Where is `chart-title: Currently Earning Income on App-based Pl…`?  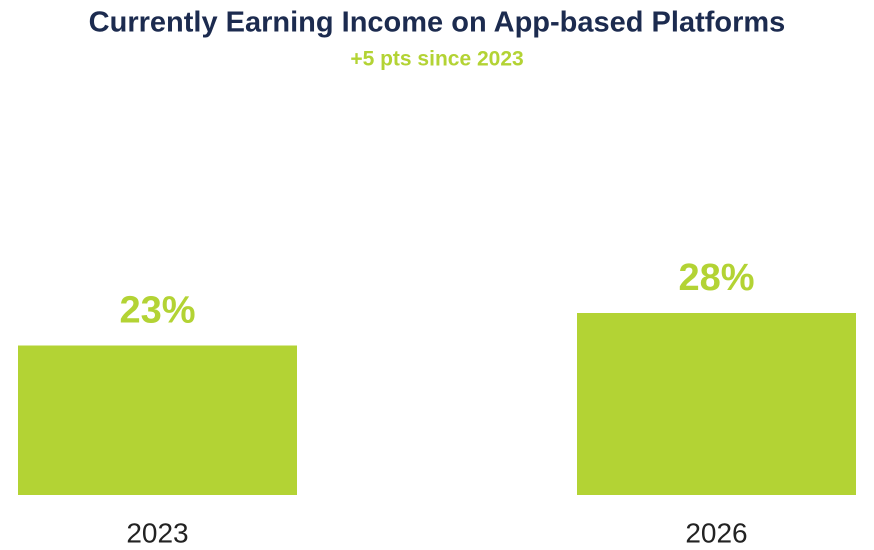 chart-title: Currently Earning Income on App-based Pl… is located at coordinates (437, 23).